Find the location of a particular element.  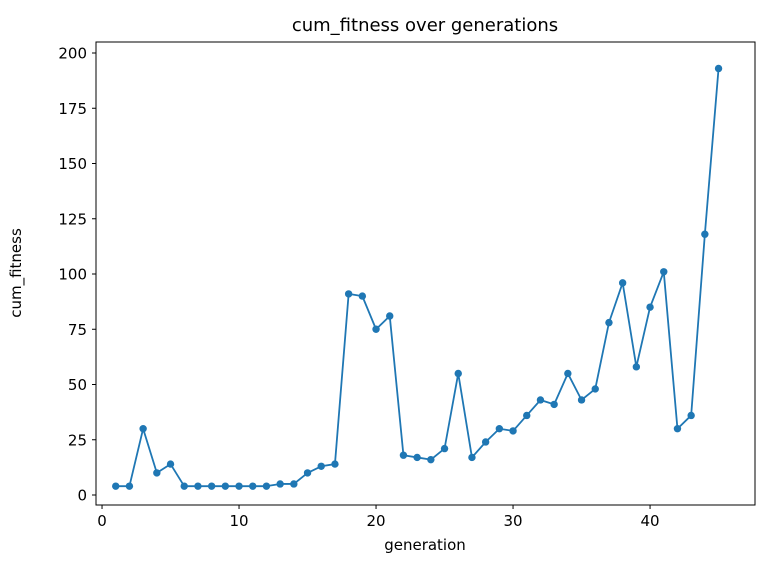

y-tick-label: 125 is located at coordinates (72, 219).